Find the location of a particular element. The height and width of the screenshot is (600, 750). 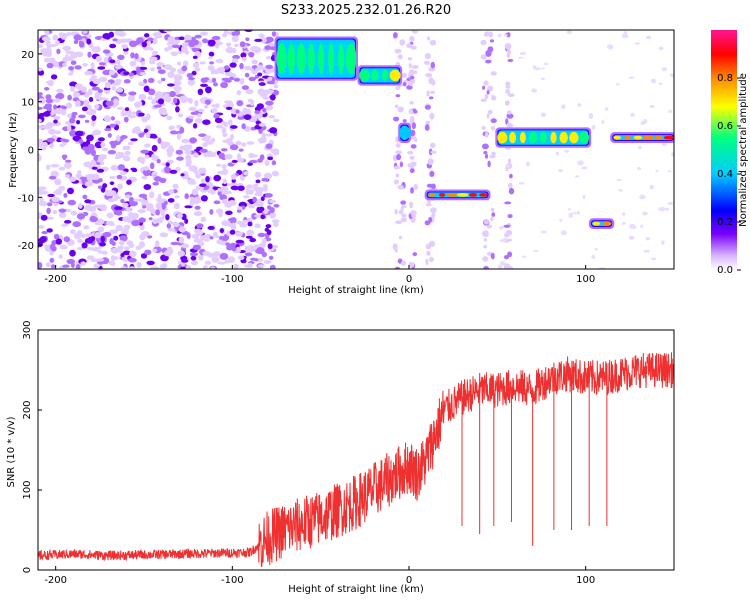

y-tick-label: 20 is located at coordinates (27, 55).